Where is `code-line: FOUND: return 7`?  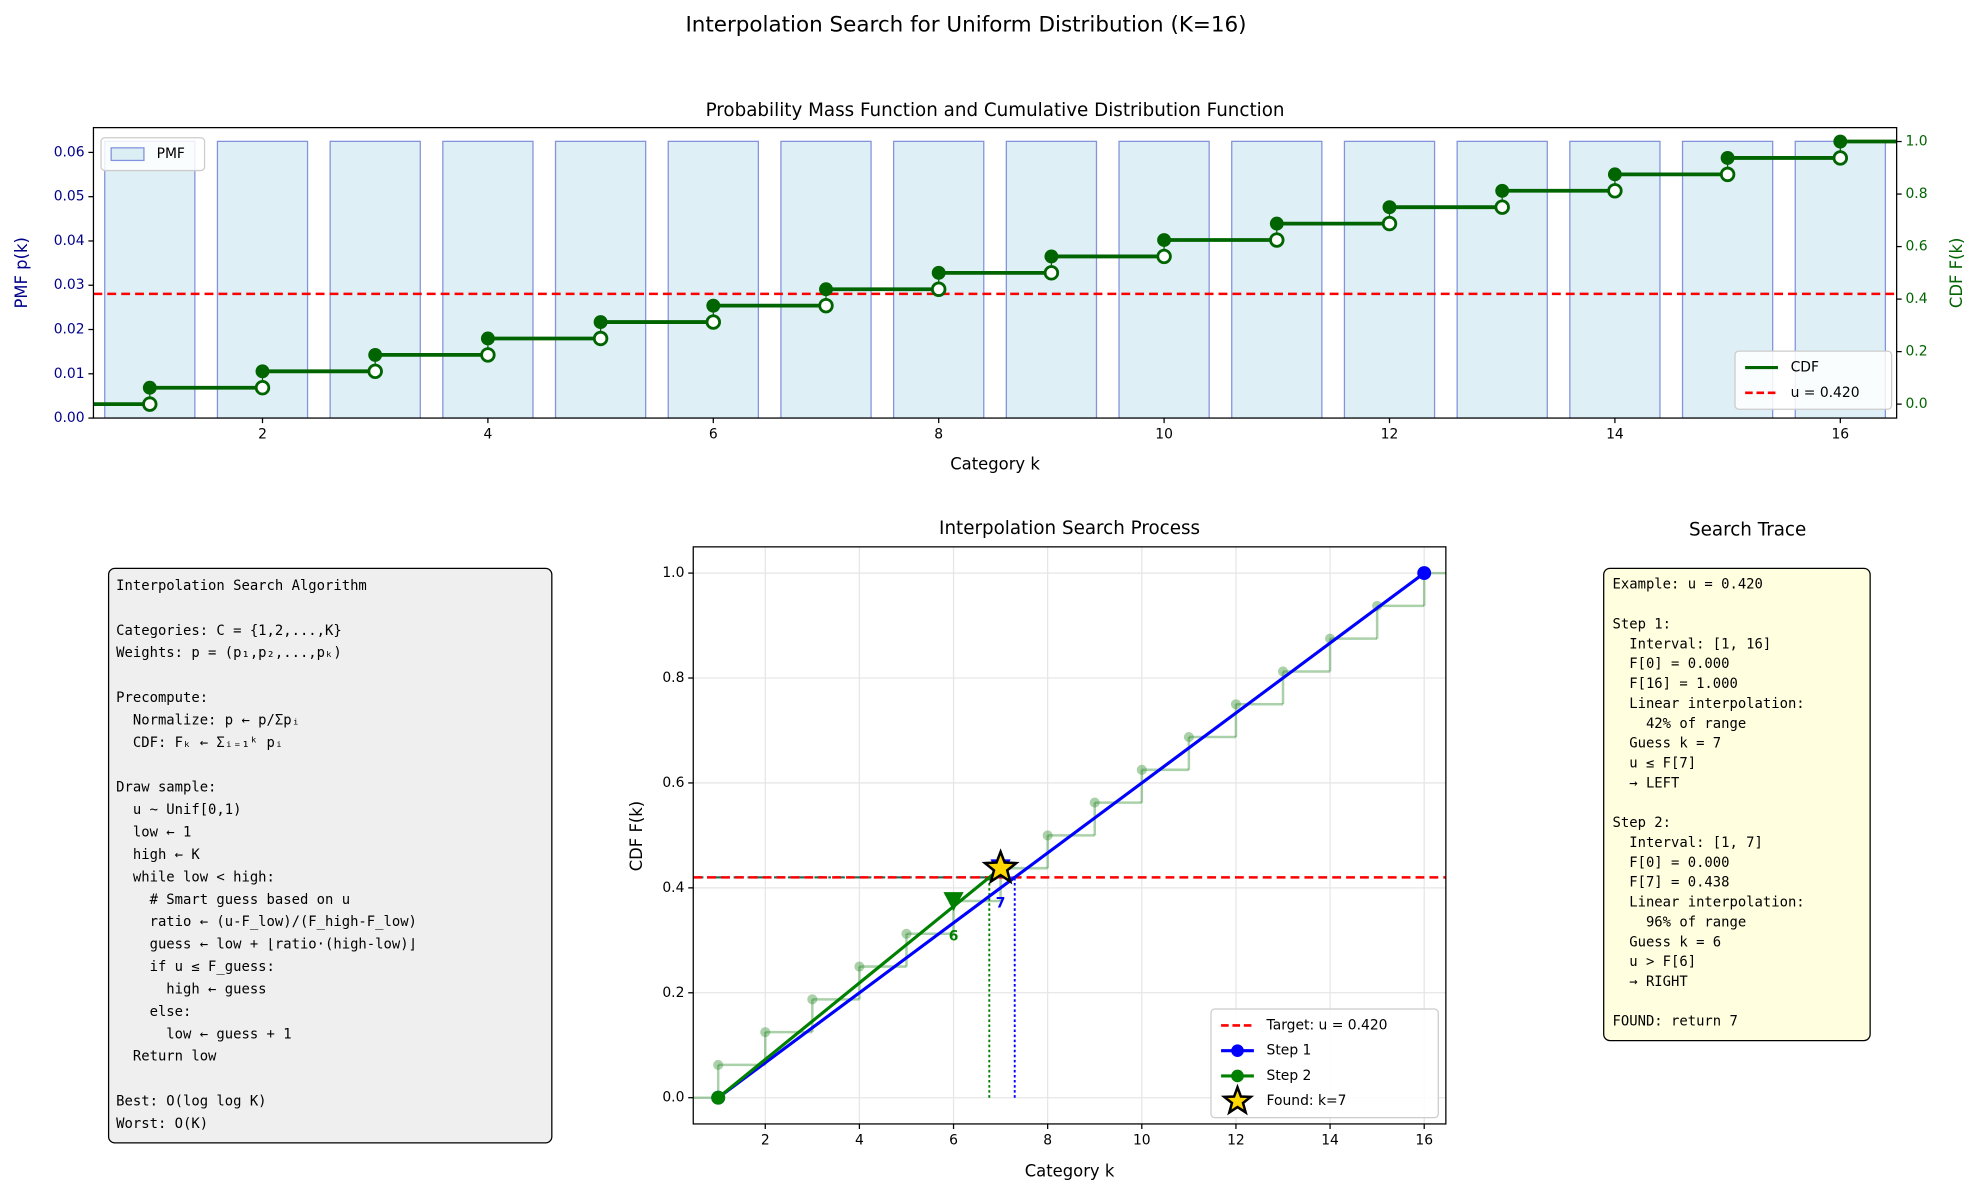
code-line: FOUND: return 7 is located at coordinates (1675, 1022).